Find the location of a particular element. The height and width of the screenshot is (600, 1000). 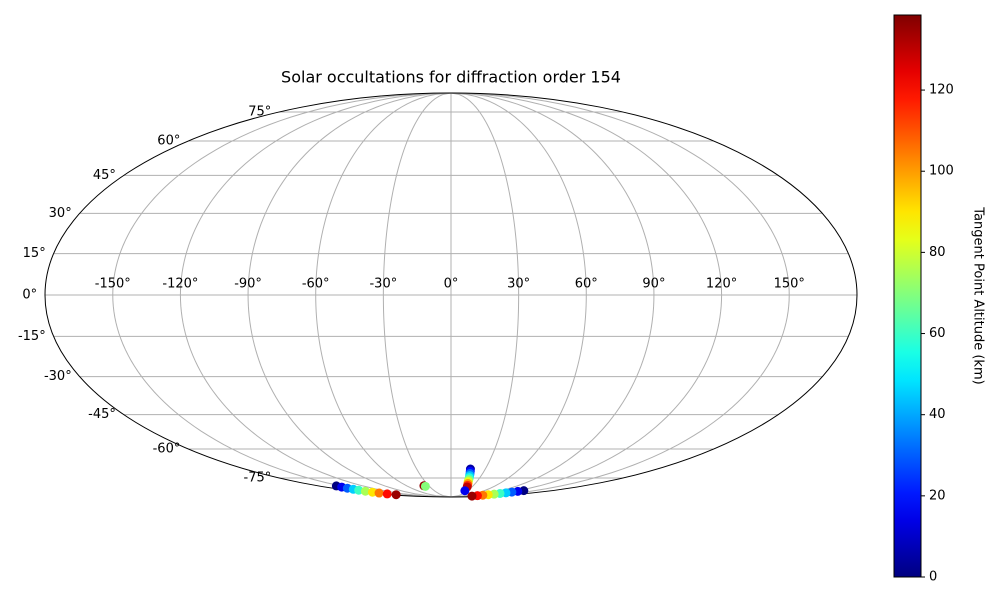

x-tick-label: 150° is located at coordinates (789, 284).